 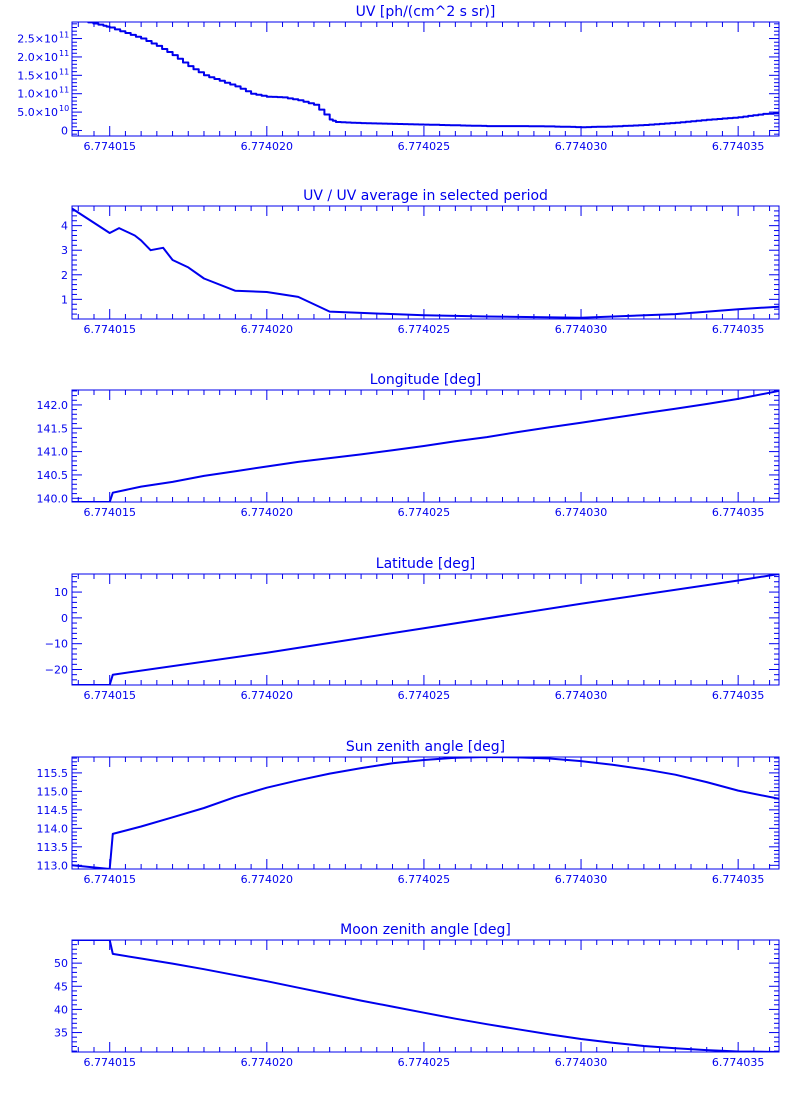 I want to click on y-tick-label: 1.5×10, so click(x=37, y=75).